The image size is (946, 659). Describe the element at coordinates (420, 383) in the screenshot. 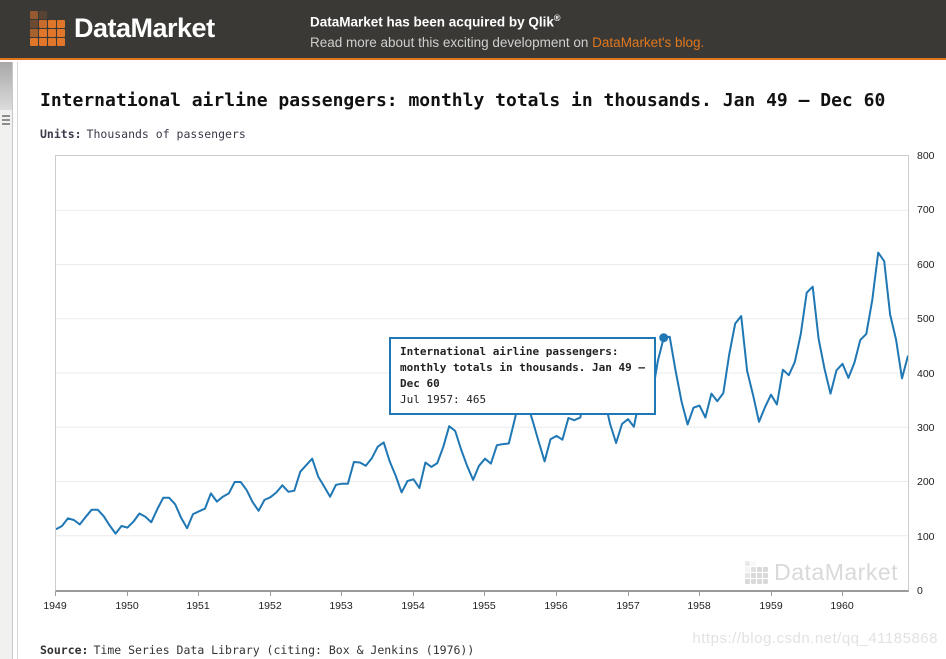

I see `tooltip-title-line: Dec 60` at that location.